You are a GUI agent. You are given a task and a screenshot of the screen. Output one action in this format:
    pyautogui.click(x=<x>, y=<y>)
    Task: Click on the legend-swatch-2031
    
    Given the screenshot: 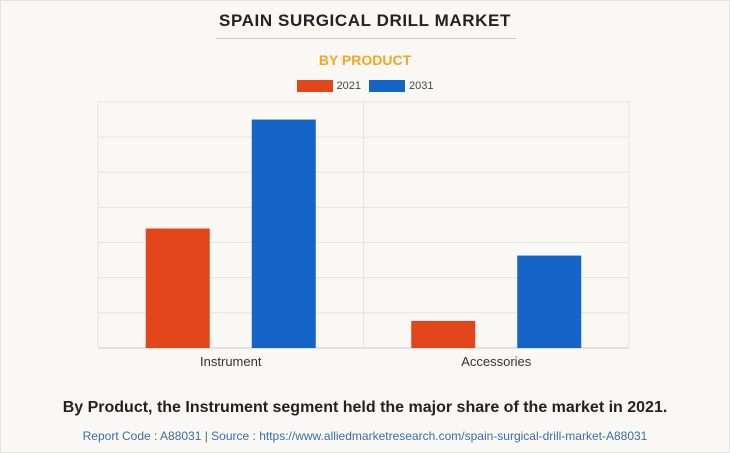 What is the action you would take?
    pyautogui.click(x=387, y=86)
    